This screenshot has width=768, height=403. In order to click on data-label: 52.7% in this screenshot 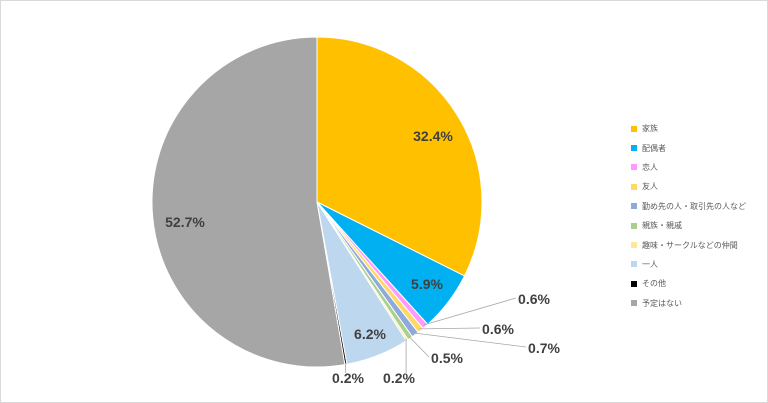, I will do `click(185, 222)`.